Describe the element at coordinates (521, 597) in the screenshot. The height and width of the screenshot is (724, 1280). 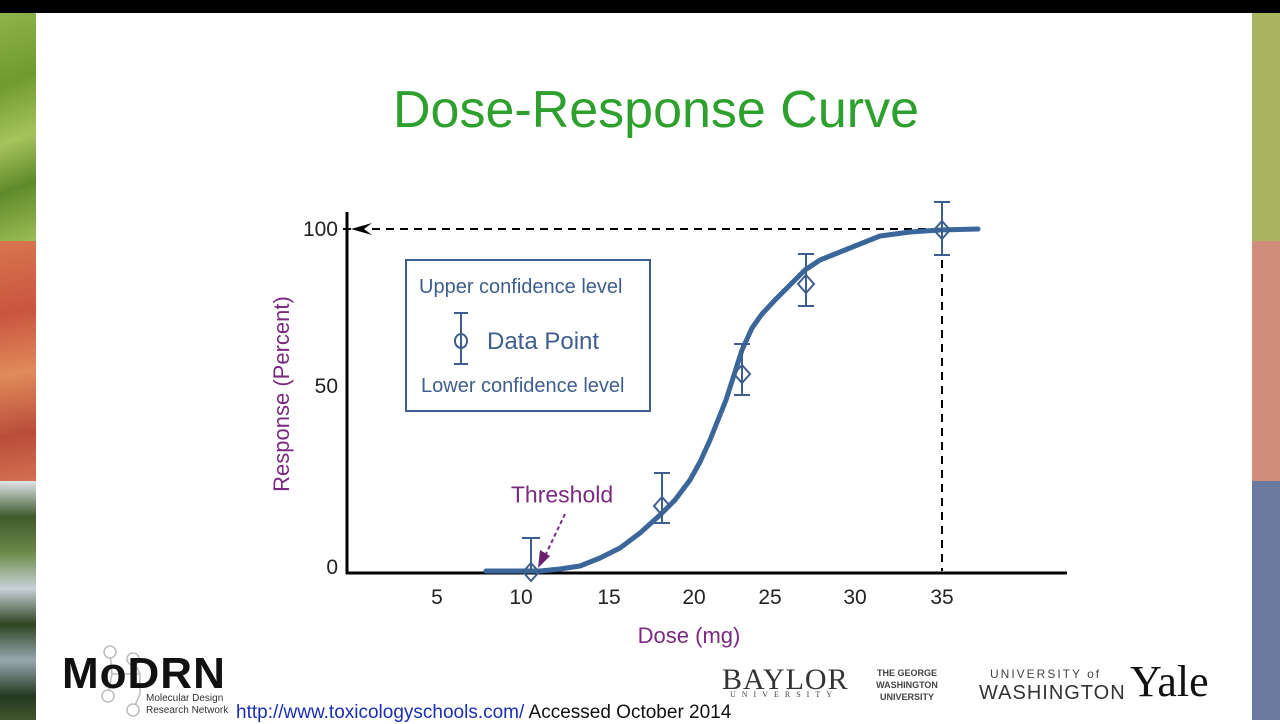
I see `x-tick-label: 10` at that location.